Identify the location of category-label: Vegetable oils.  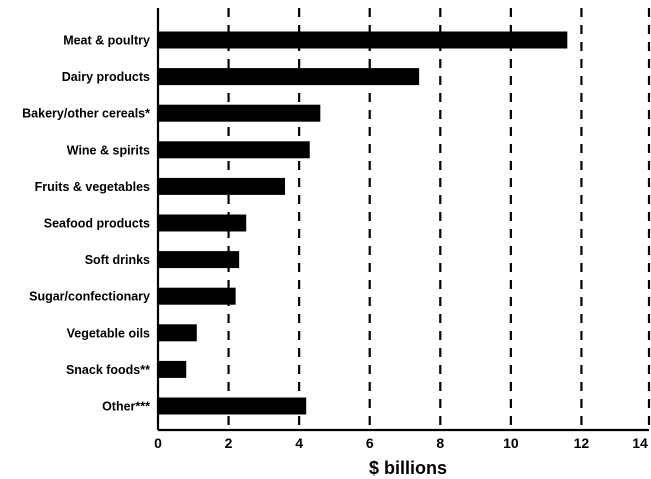
(108, 333).